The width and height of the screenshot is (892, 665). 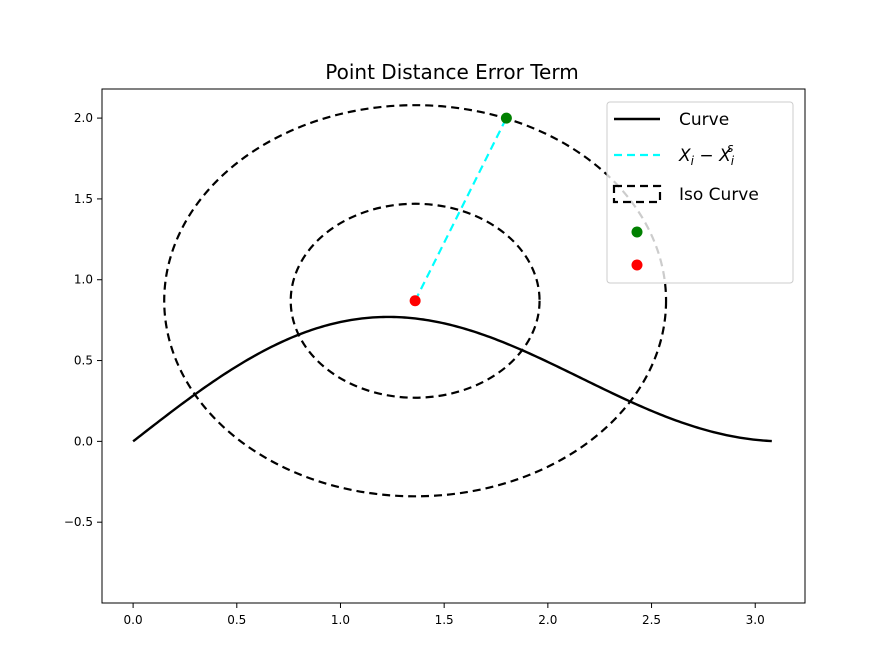 I want to click on legend-label-error: Xi − Xis, so click(x=706, y=154).